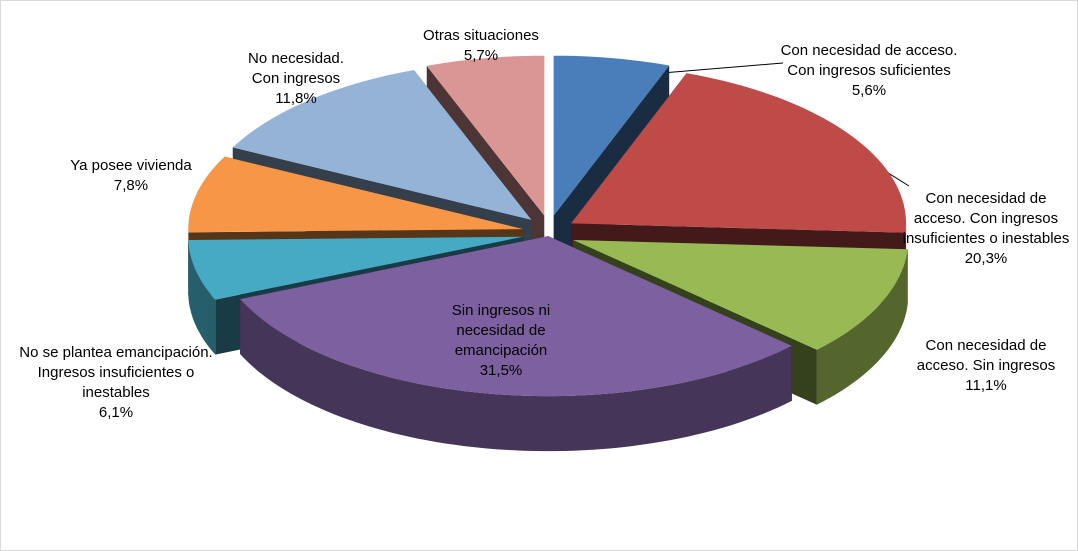 The width and height of the screenshot is (1078, 551). What do you see at coordinates (131, 165) in the screenshot?
I see `category-label: Ya posee vivienda` at bounding box center [131, 165].